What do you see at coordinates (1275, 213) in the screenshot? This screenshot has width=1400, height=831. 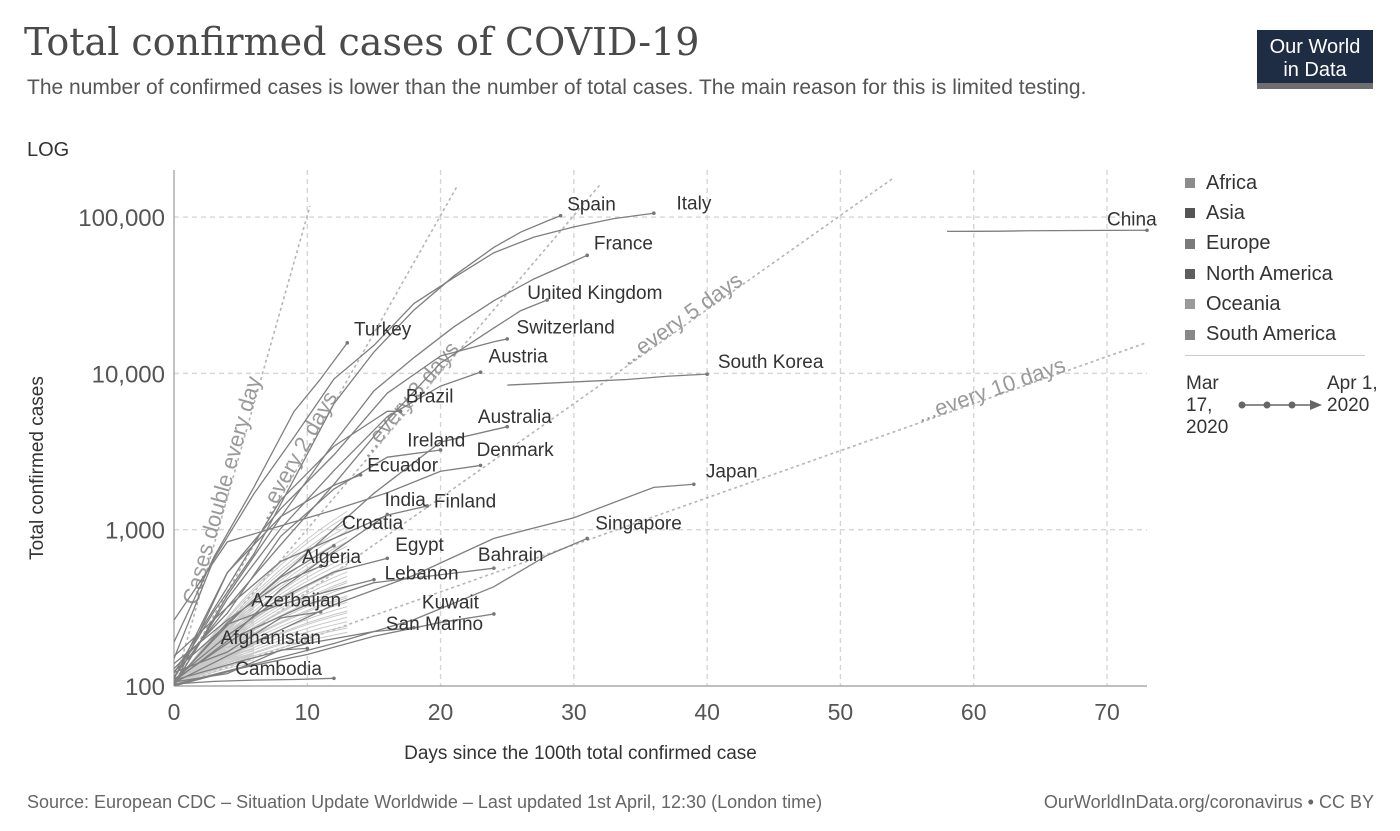 I see `legend-item: Asia` at bounding box center [1275, 213].